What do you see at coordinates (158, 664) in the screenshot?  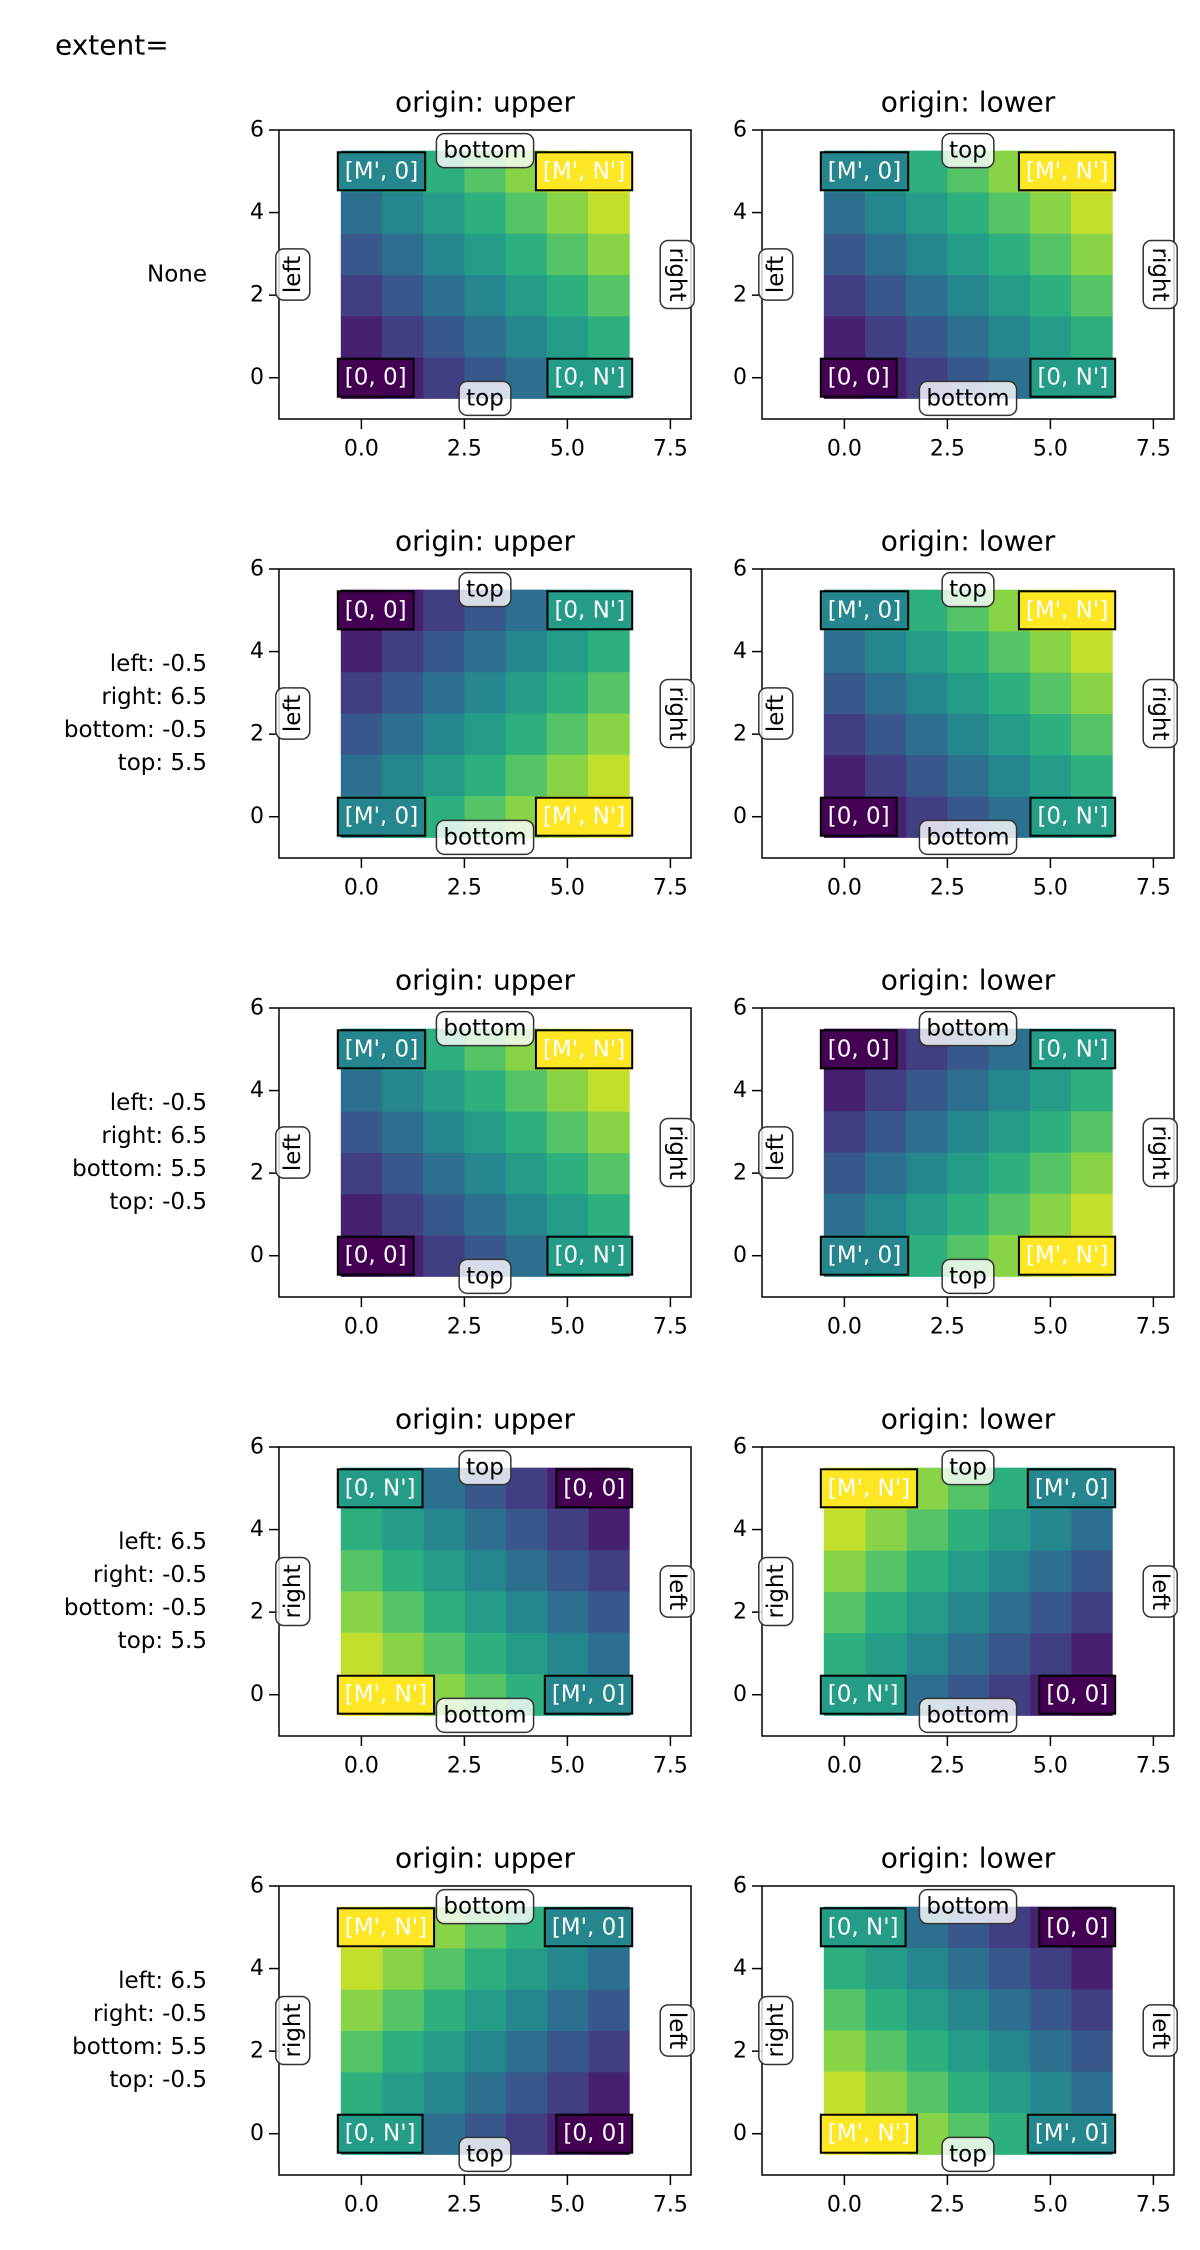 I see `row-label: left: -0.5` at bounding box center [158, 664].